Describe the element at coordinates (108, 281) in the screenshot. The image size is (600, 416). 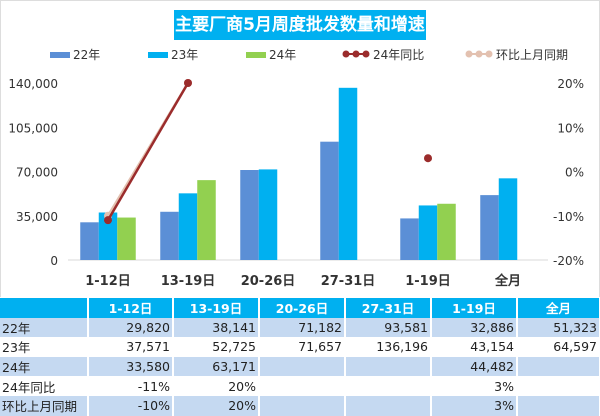
I see `category-label: 1-12日` at that location.